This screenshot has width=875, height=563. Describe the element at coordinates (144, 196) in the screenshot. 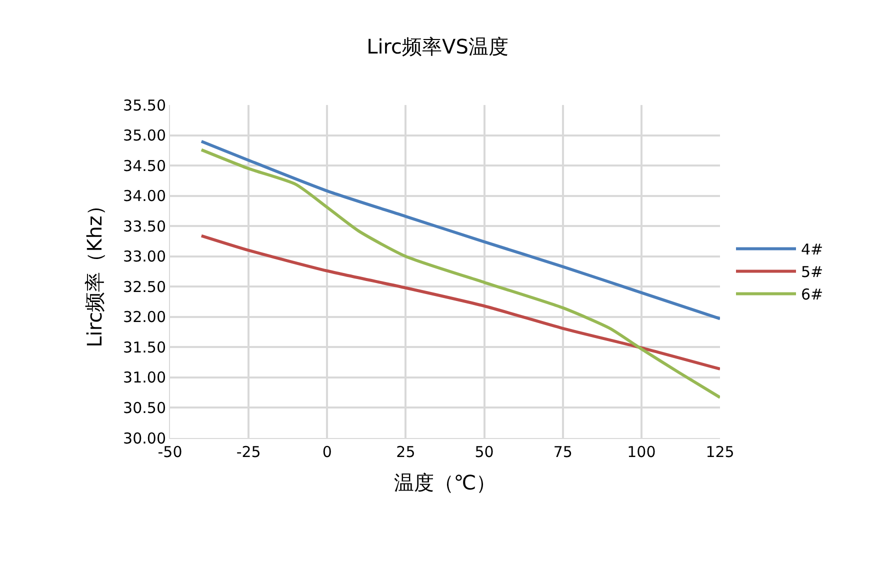

I see `y-tick-label: 34.00` at that location.